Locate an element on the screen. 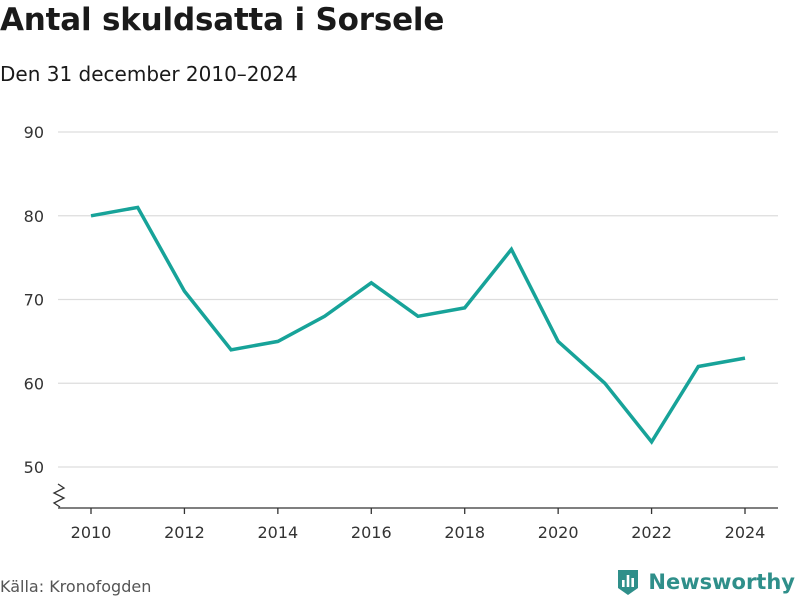 This screenshot has width=800, height=600. y-tick-label: 50 is located at coordinates (34, 467).